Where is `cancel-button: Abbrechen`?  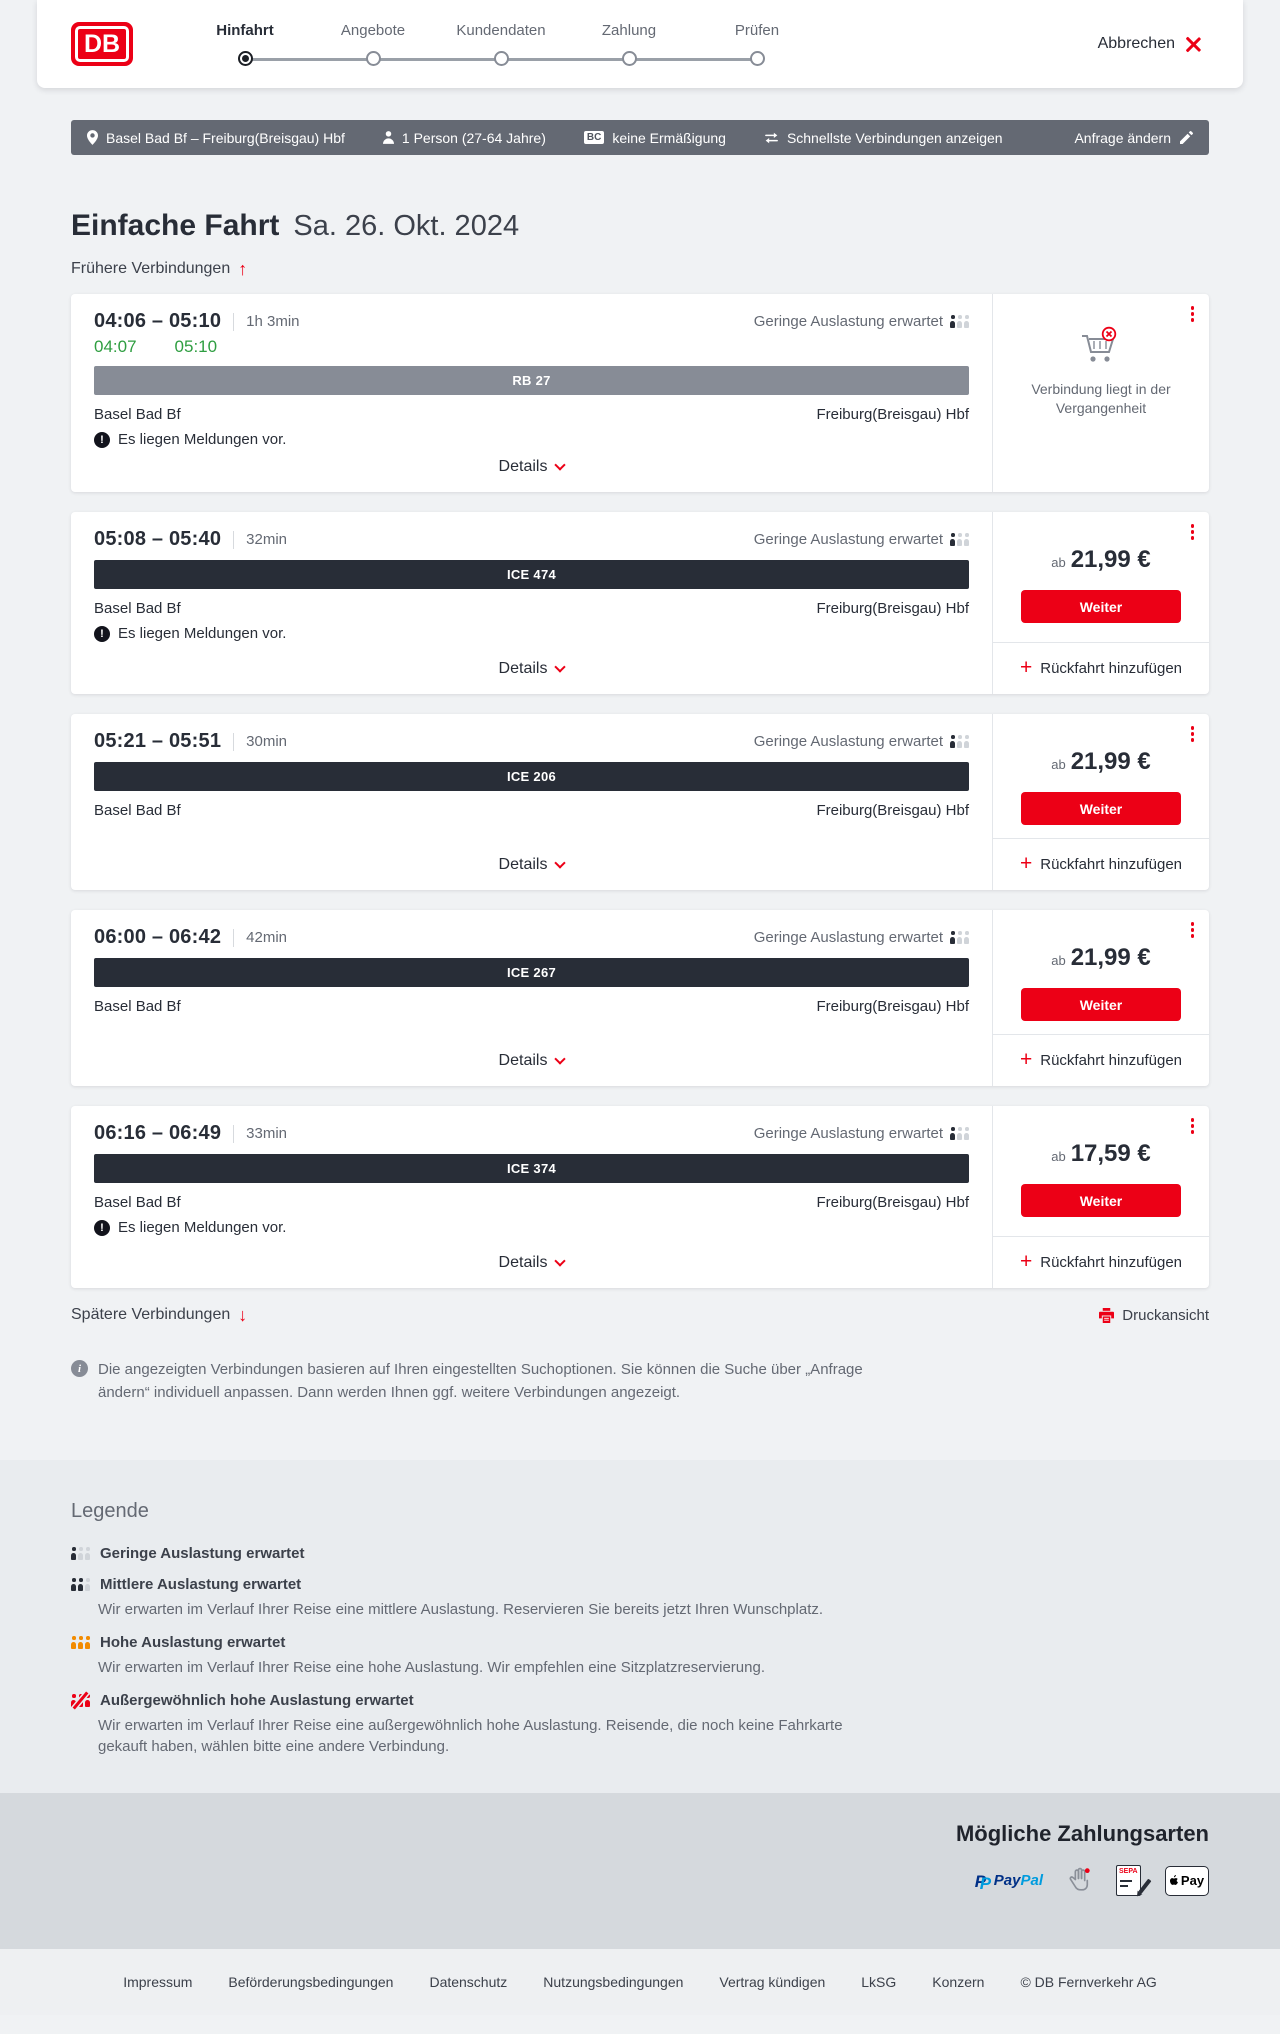 cancel-button: Abbrechen is located at coordinates (1149, 44).